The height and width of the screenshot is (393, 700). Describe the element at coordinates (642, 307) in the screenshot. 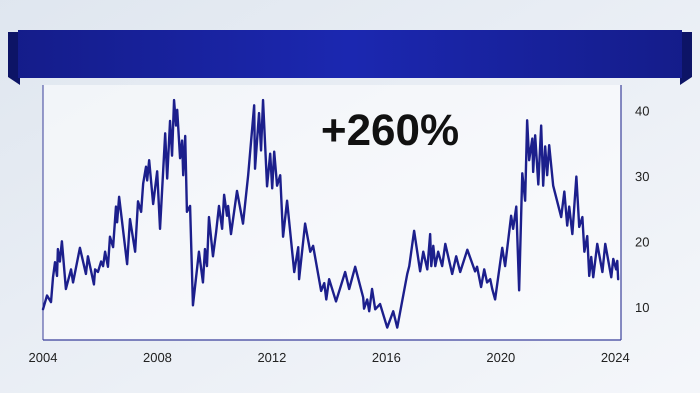

I see `y-tick-label: 10` at that location.